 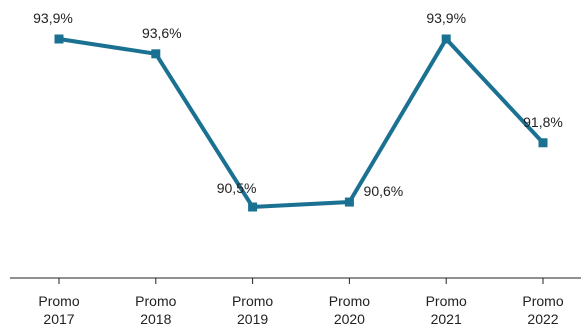 I want to click on x-axis-ticks, so click(x=301, y=281).